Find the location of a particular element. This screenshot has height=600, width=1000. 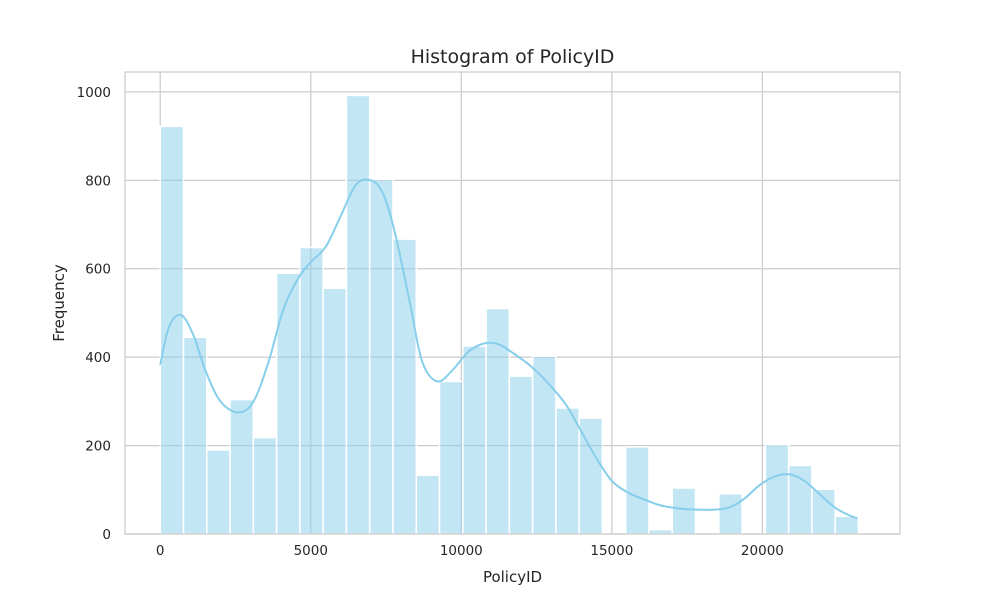

y-tick-label-2: 400 is located at coordinates (98, 358).